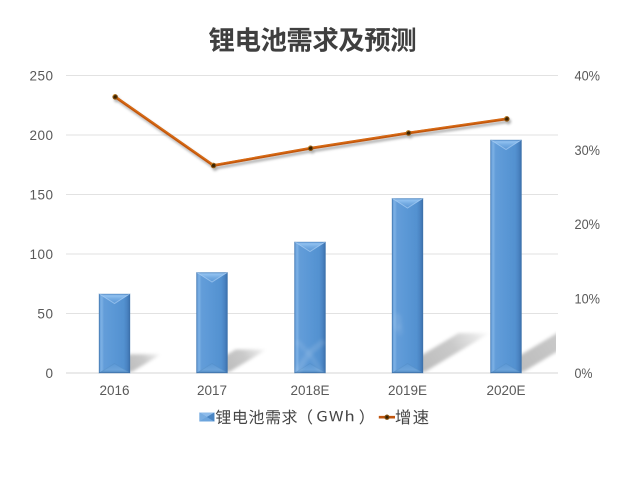 The height and width of the screenshot is (480, 640). What do you see at coordinates (42, 254) in the screenshot?
I see `svg-text: 100` at bounding box center [42, 254].